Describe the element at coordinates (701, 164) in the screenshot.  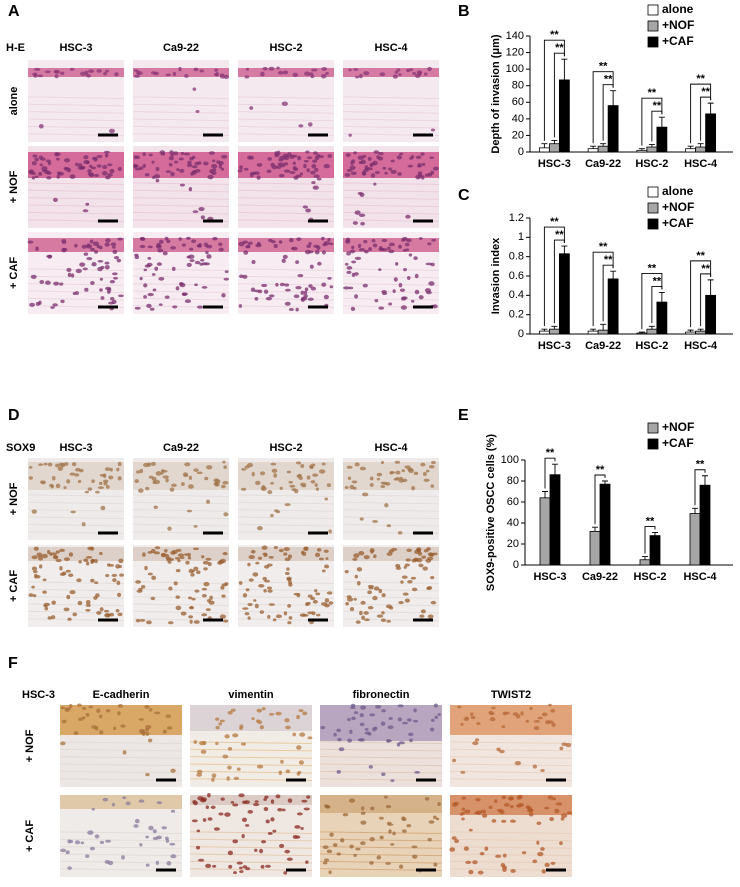
I see `x-tick-label: HSC-4` at that location.